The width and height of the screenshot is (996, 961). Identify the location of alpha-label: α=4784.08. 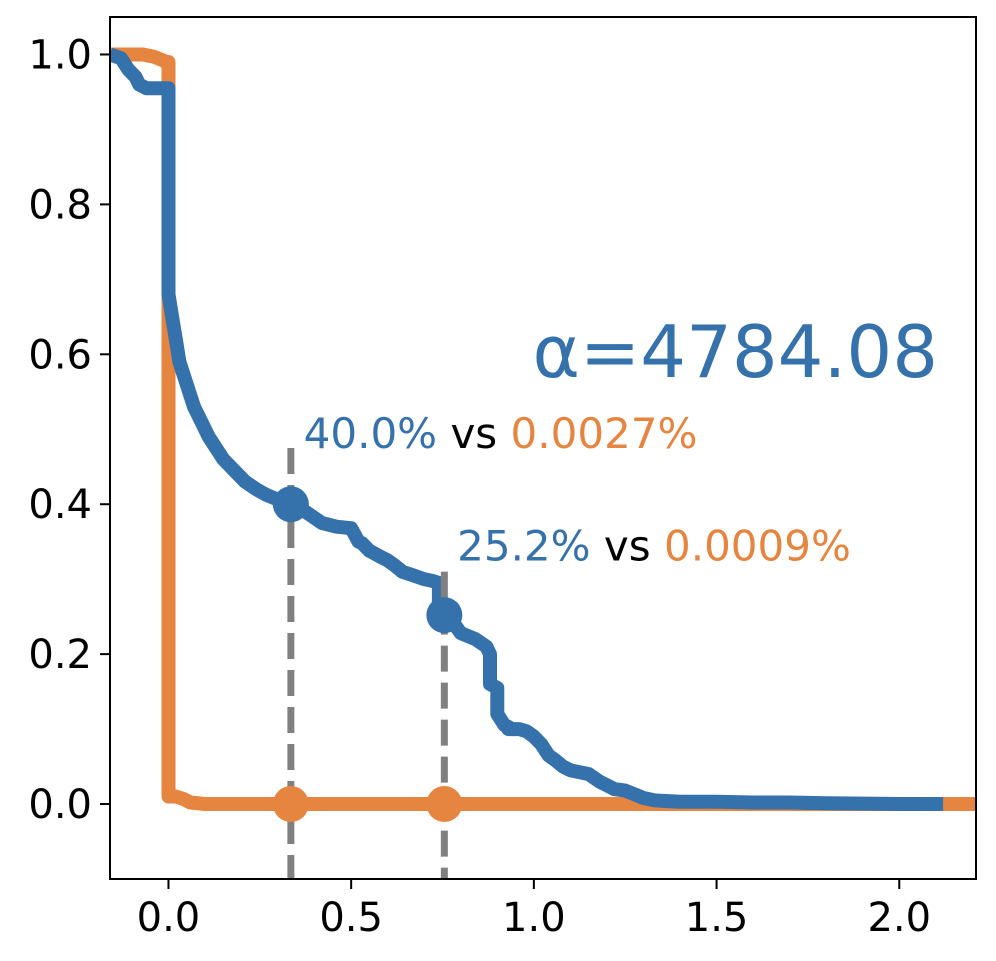
(735, 352).